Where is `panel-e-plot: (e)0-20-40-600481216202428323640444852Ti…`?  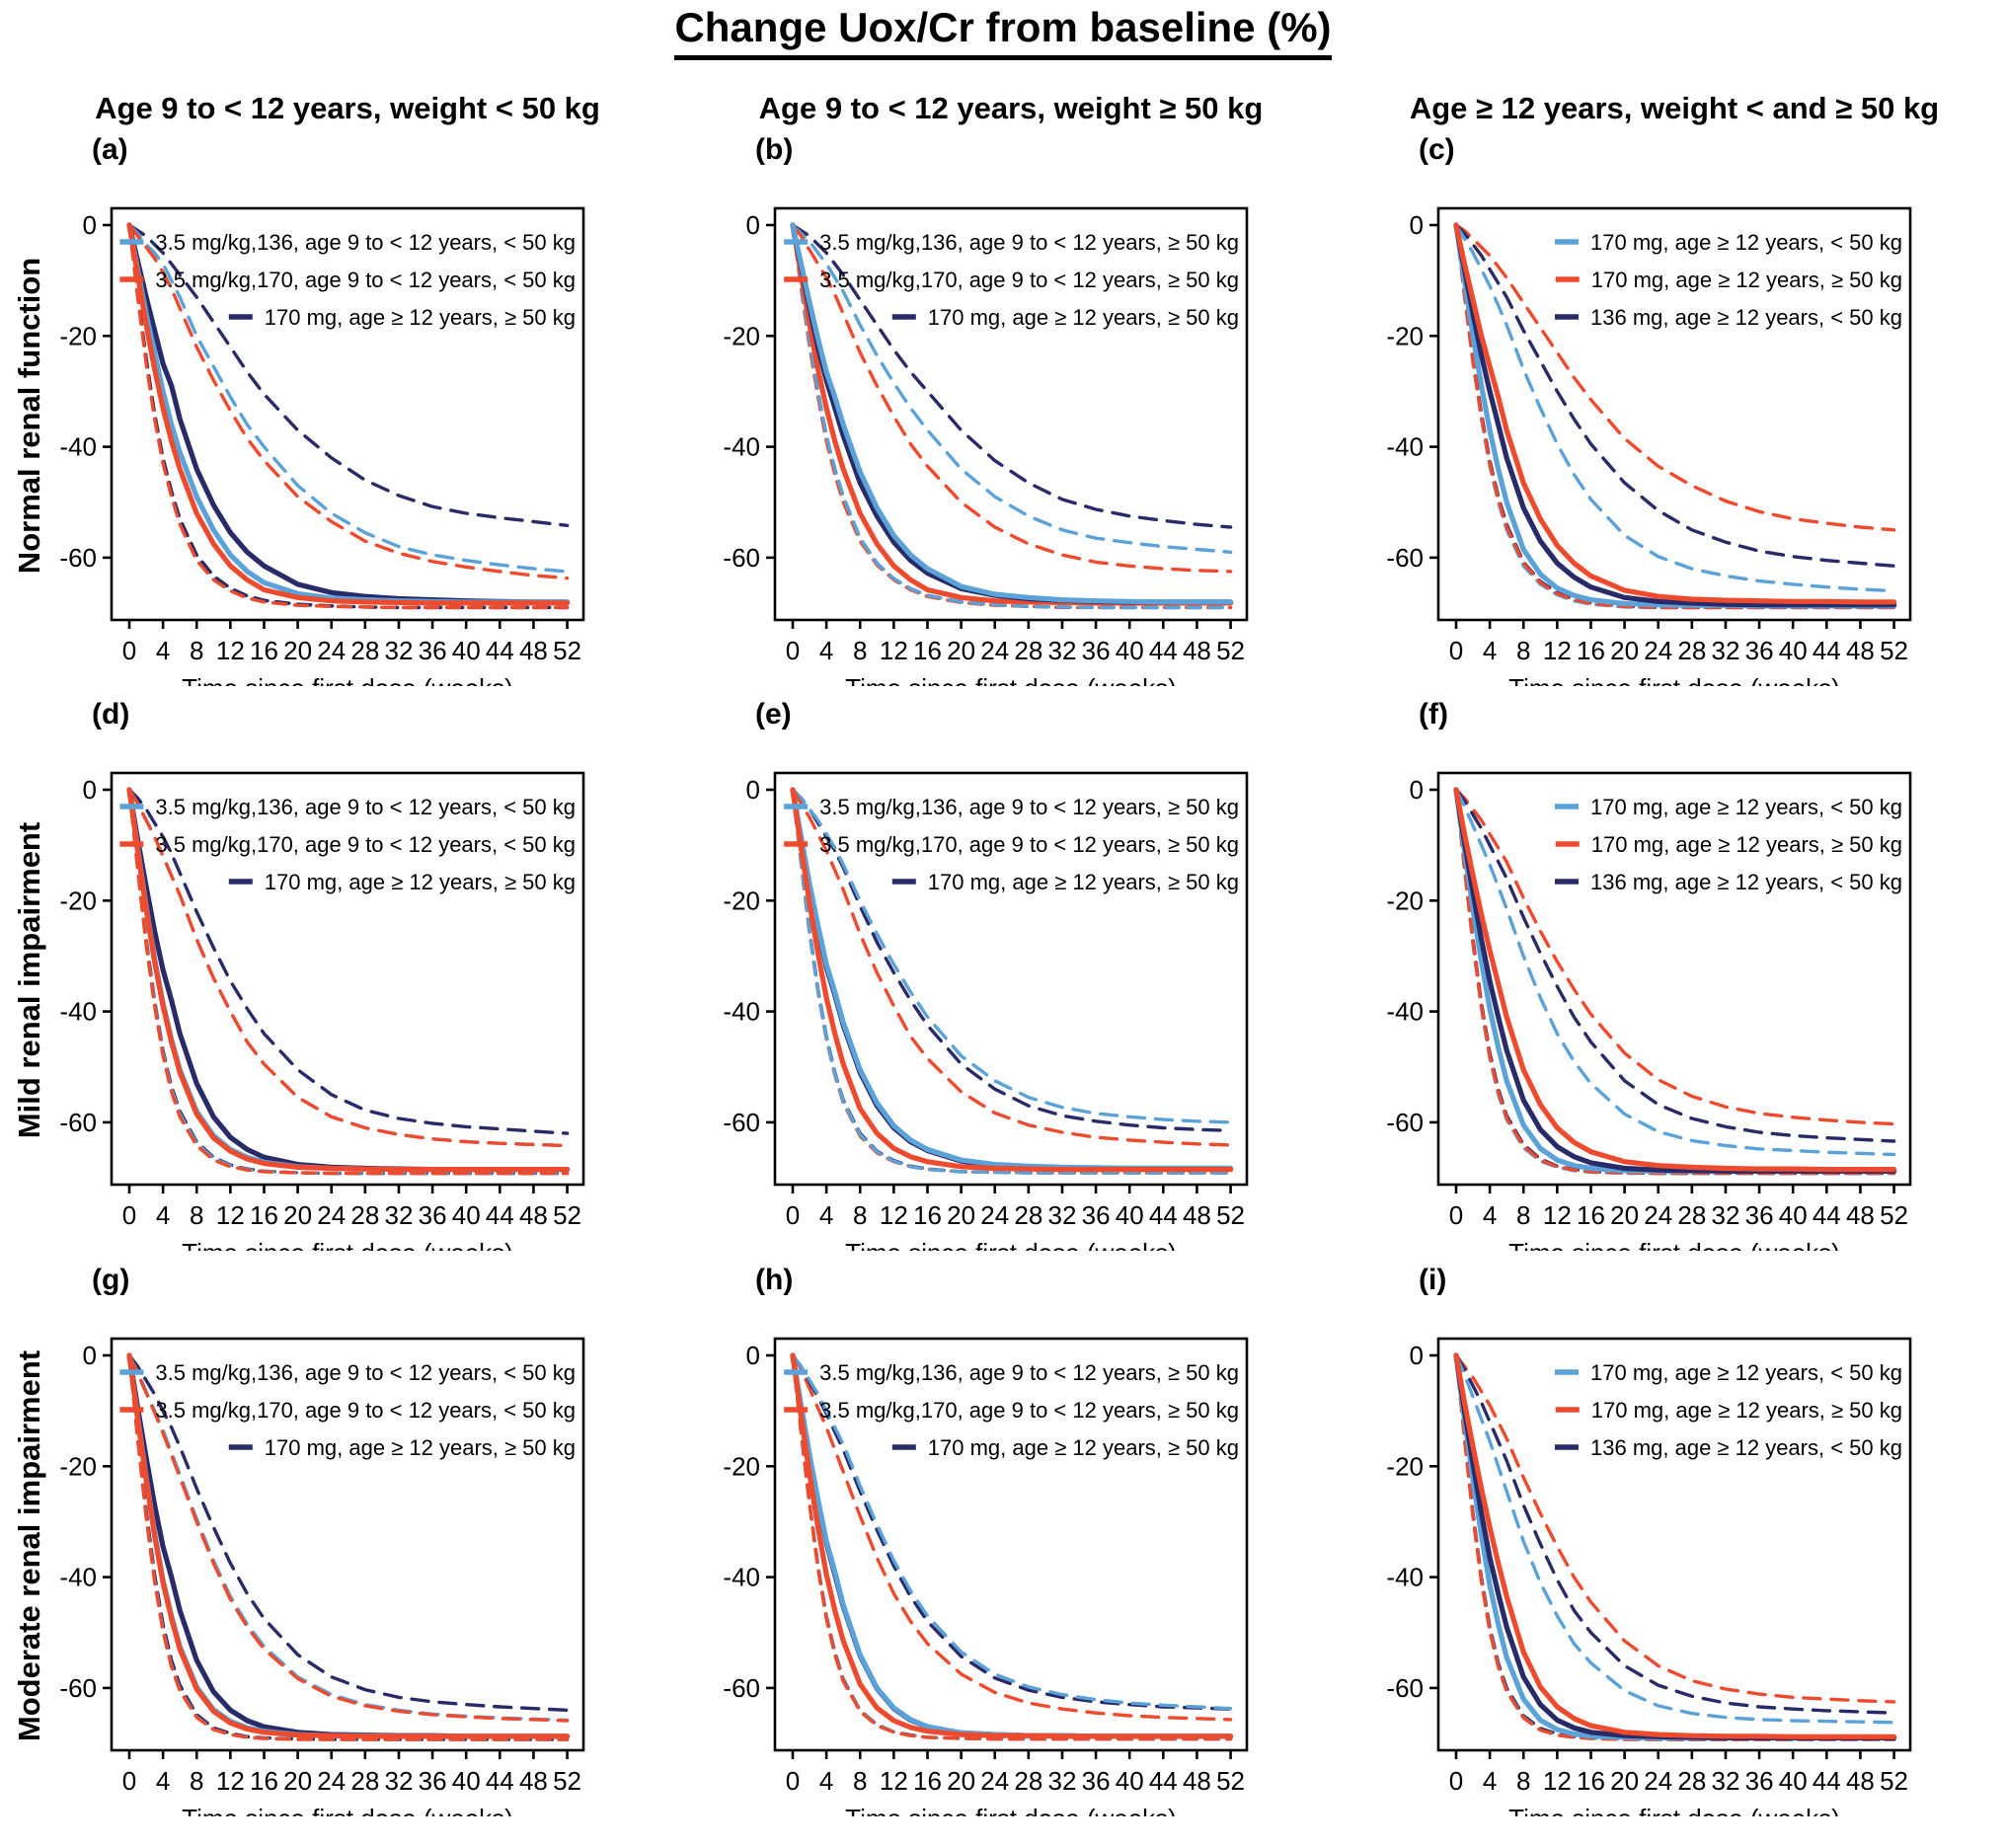 panel-e-plot: (e)0-20-40-600481216202428323640444852Ti… is located at coordinates (986, 983).